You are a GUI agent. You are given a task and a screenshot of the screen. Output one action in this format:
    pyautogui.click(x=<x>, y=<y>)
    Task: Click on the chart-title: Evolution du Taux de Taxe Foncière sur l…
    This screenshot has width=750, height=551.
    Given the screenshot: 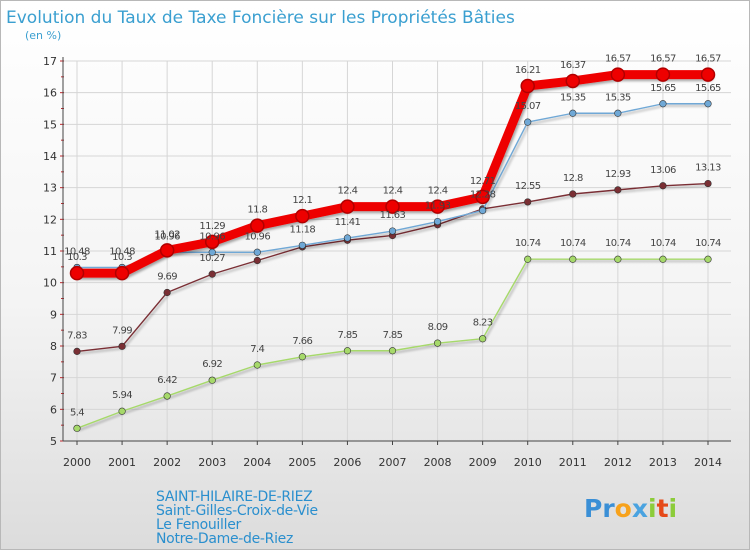 What is the action you would take?
    pyautogui.click(x=260, y=18)
    